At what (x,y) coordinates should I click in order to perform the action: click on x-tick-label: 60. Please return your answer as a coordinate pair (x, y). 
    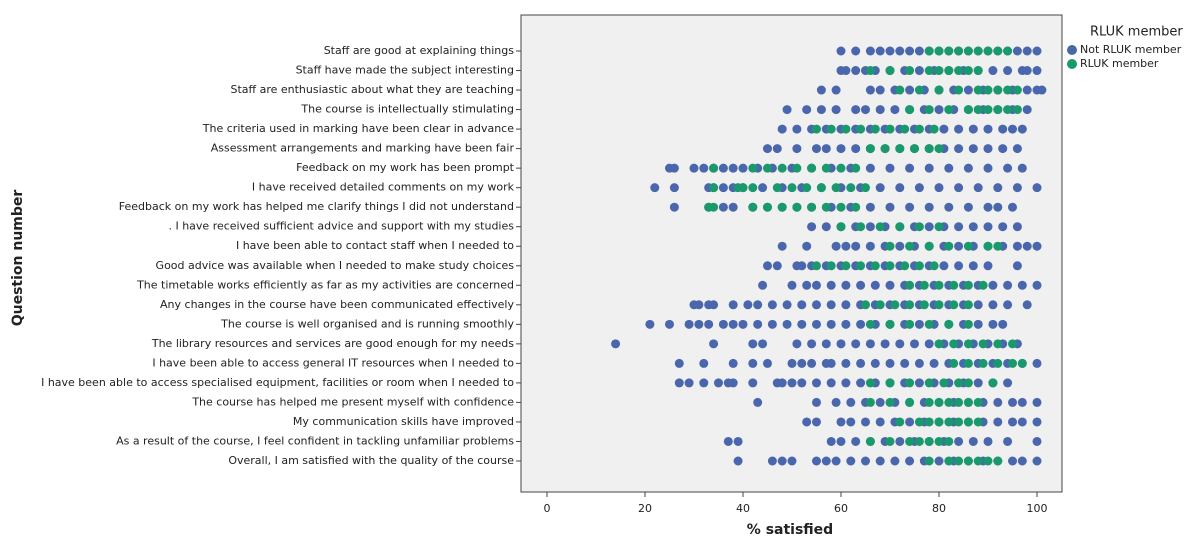
    Looking at the image, I should click on (841, 508).